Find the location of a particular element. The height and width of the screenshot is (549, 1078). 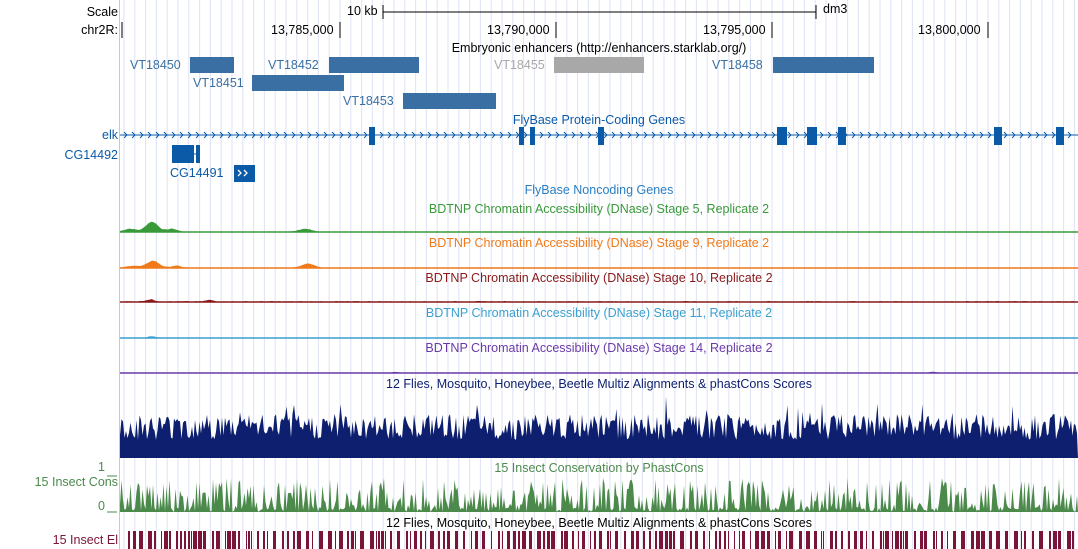

noncoding-track-title: FlyBase Noncoding Genes is located at coordinates (599, 190).